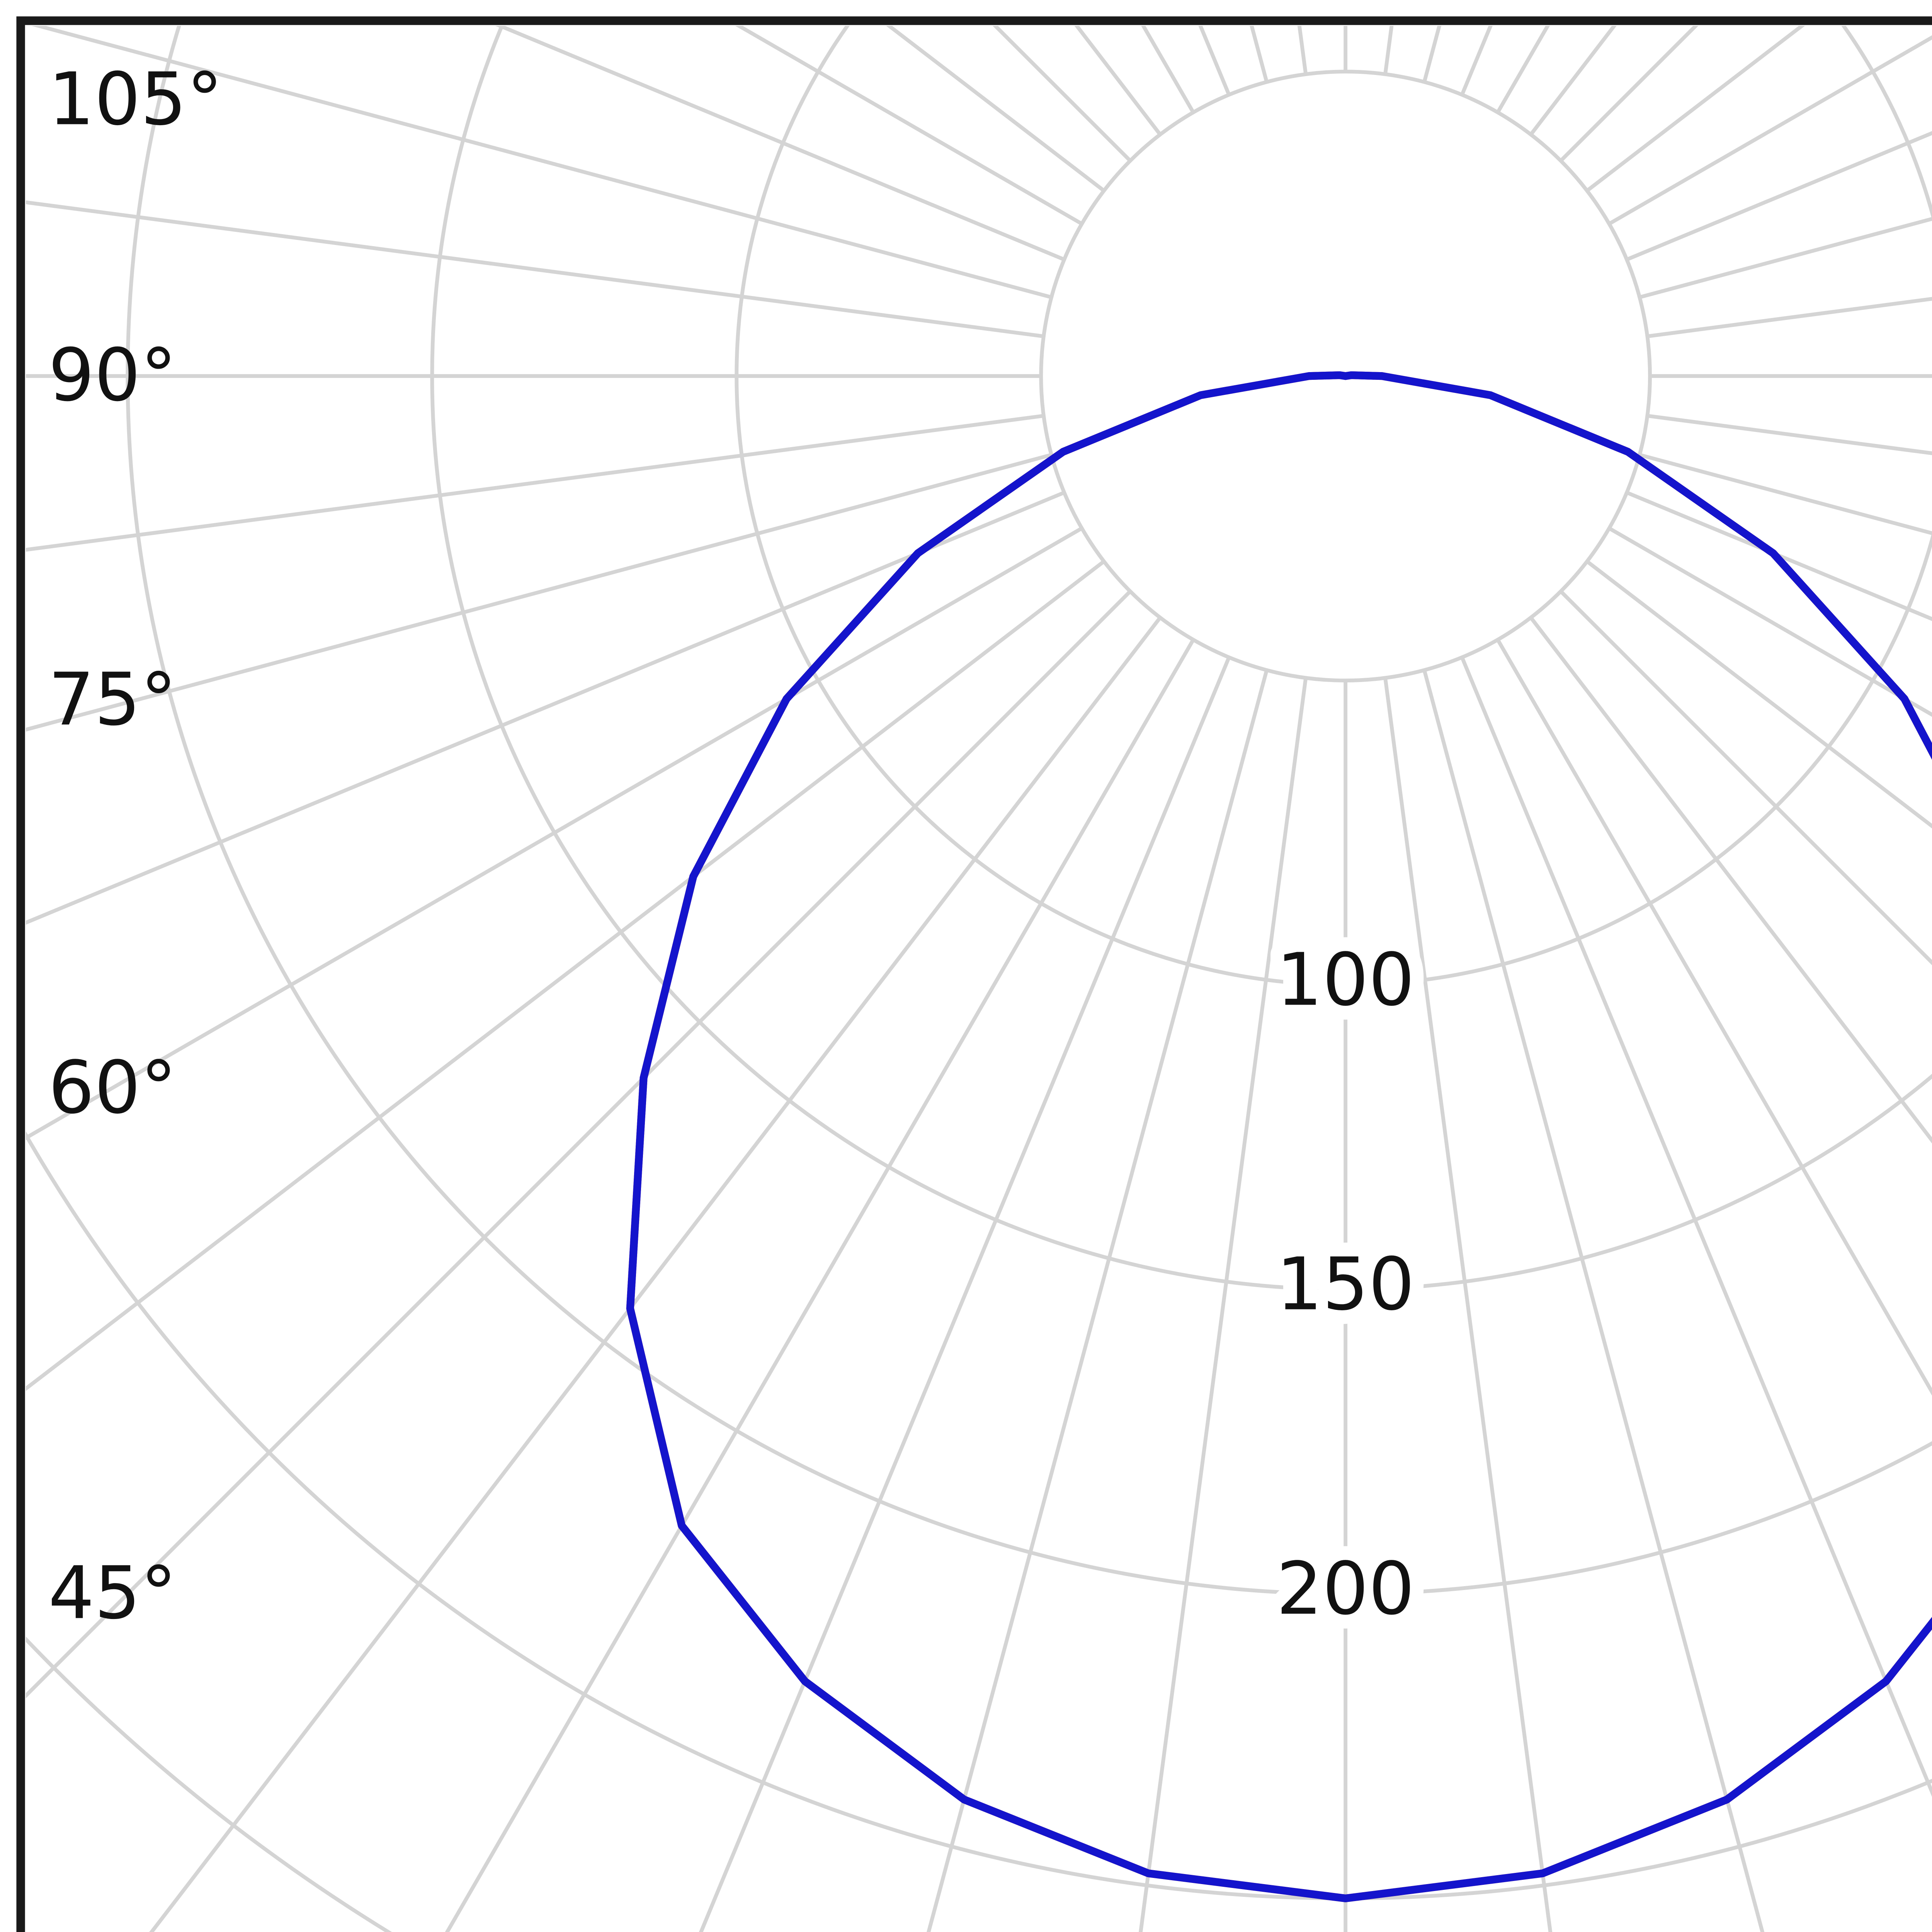 This screenshot has height=1932, width=1932. Describe the element at coordinates (1346, 980) in the screenshot. I see `ring-label: 100` at that location.